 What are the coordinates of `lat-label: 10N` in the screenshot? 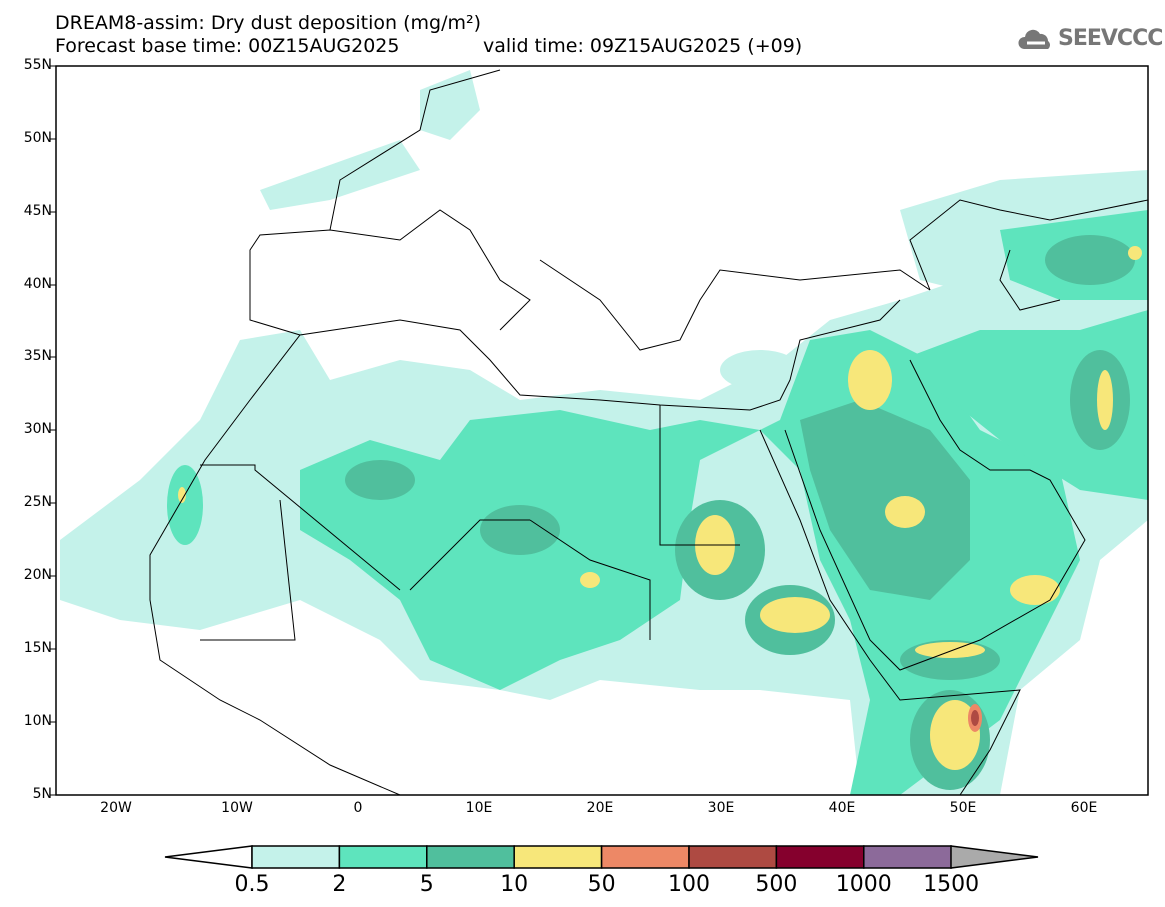 It's located at (37, 721).